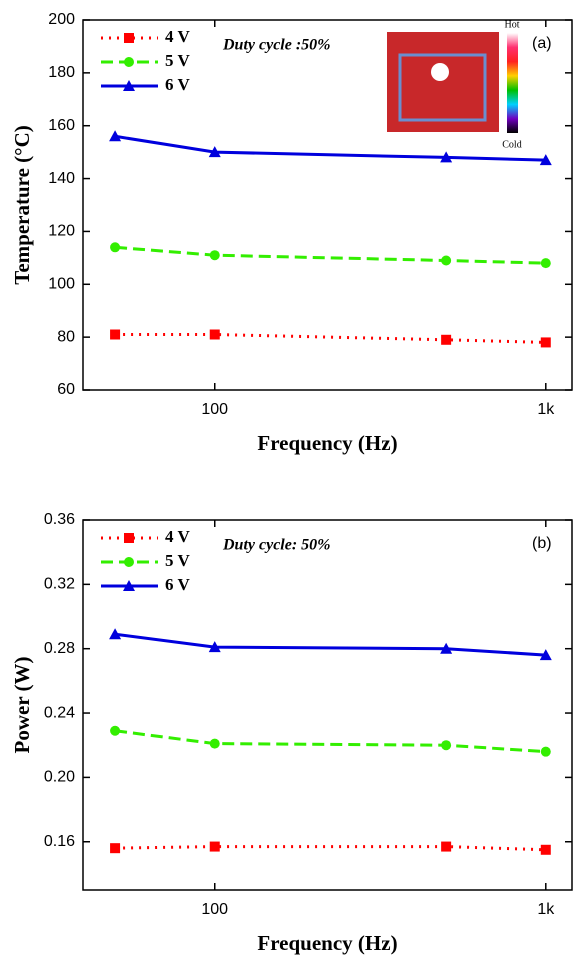 The height and width of the screenshot is (960, 580). What do you see at coordinates (59, 712) in the screenshot?
I see `y-tick-label: 0.24` at bounding box center [59, 712].